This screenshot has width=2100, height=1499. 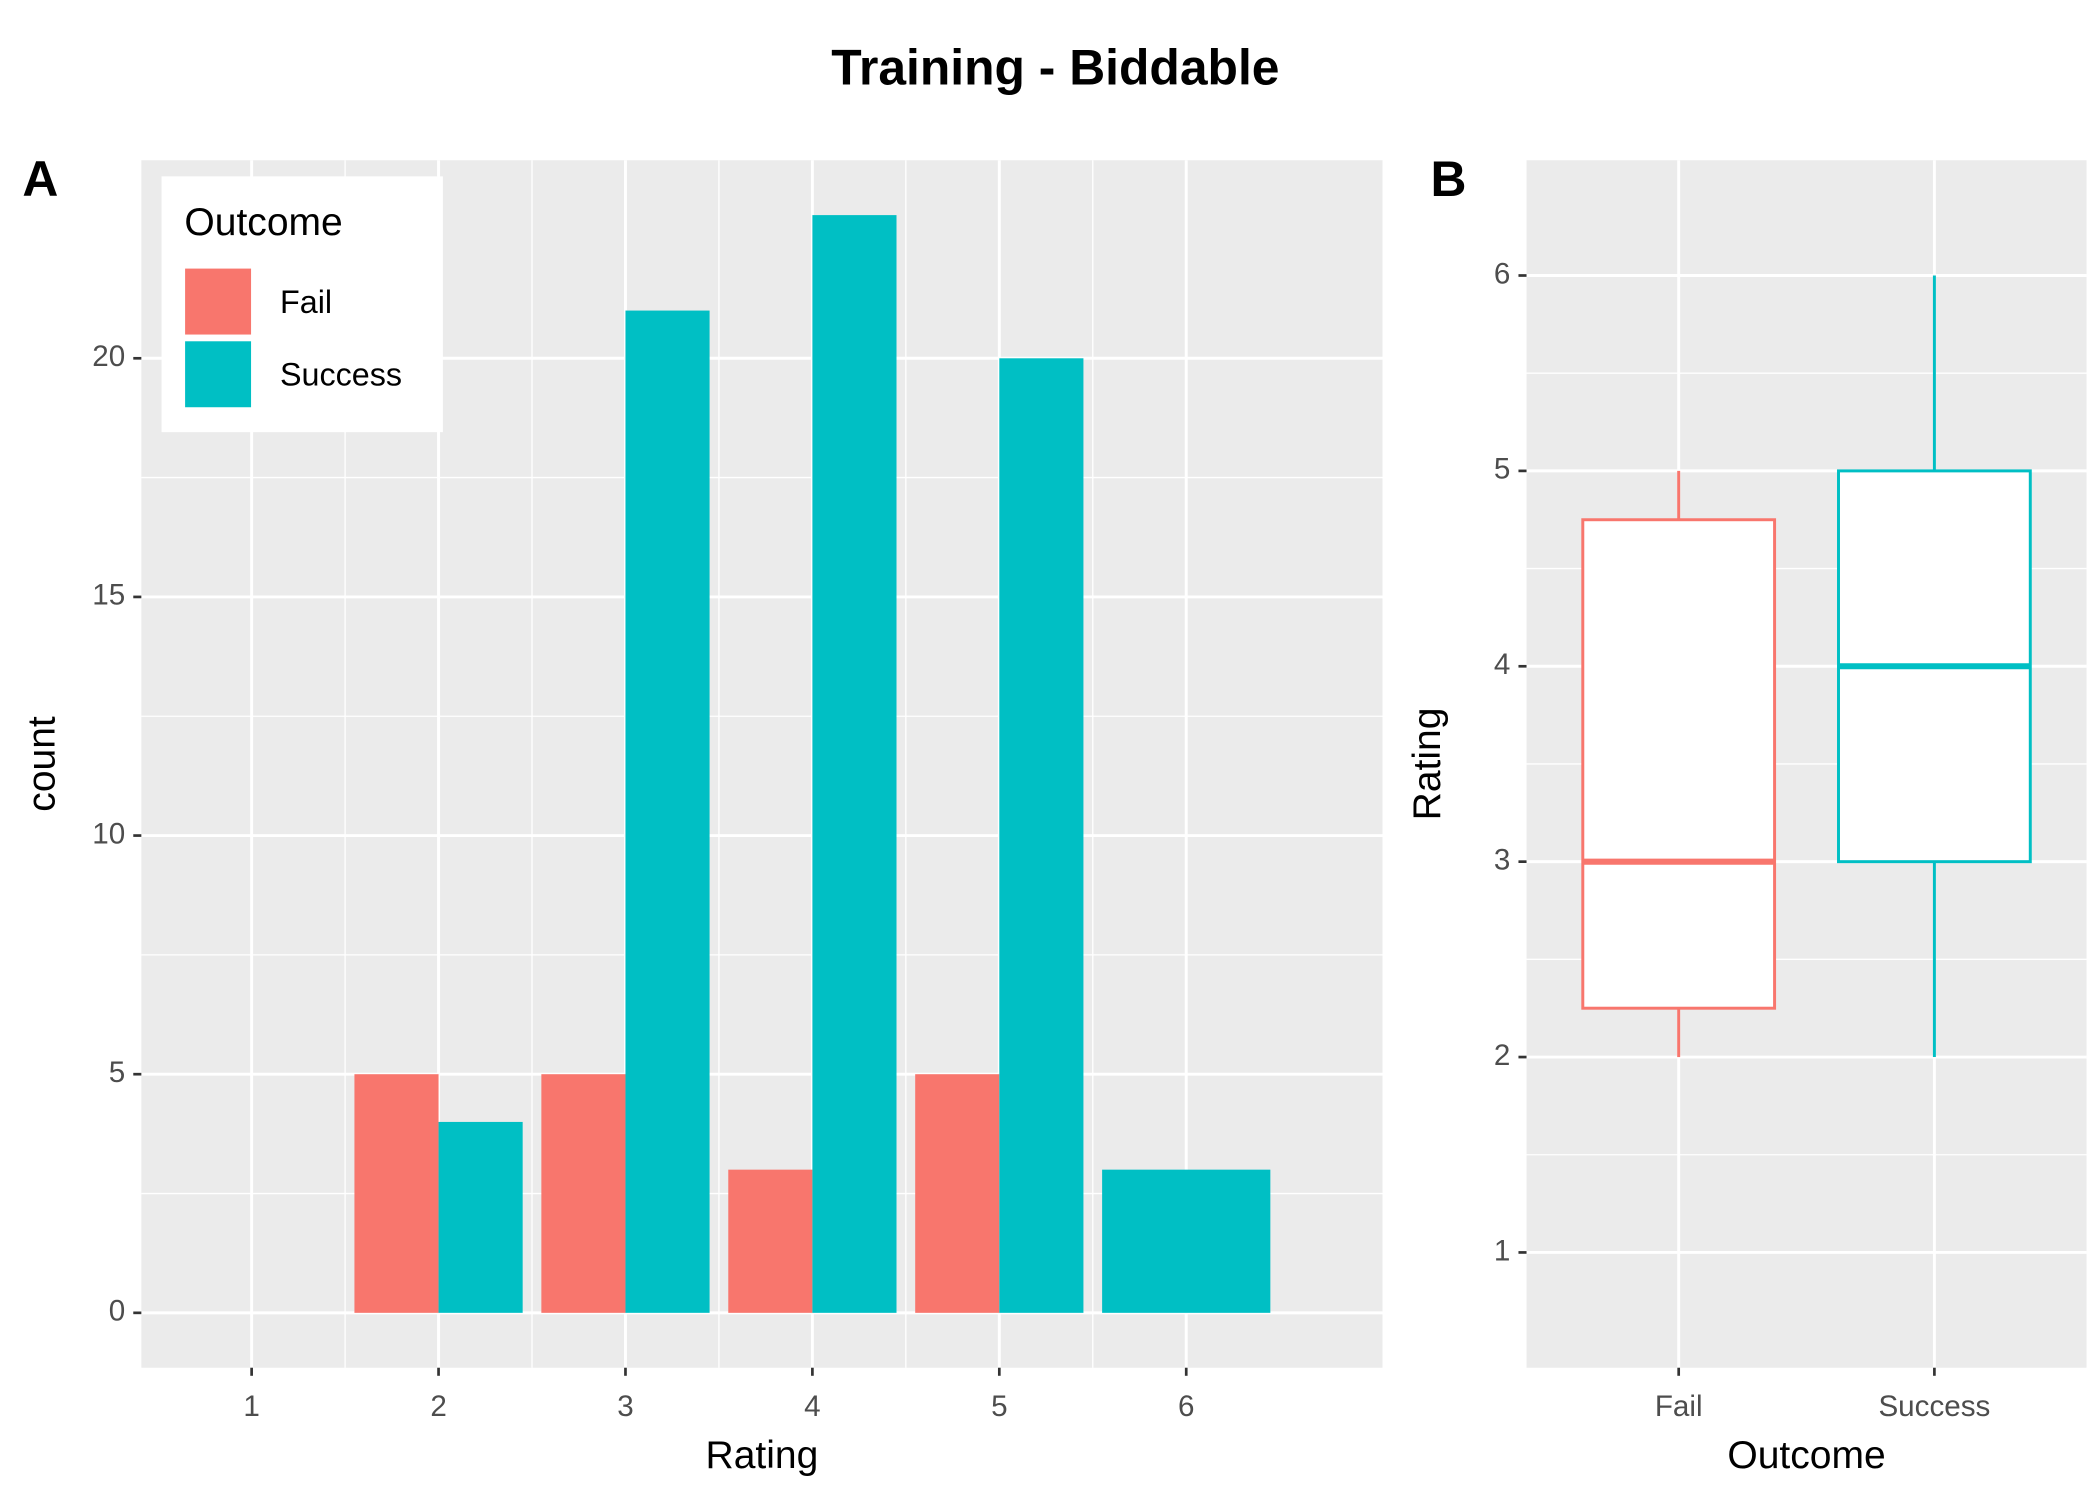 What do you see at coordinates (762, 1455) in the screenshot?
I see `x-axis-title: Rating` at bounding box center [762, 1455].